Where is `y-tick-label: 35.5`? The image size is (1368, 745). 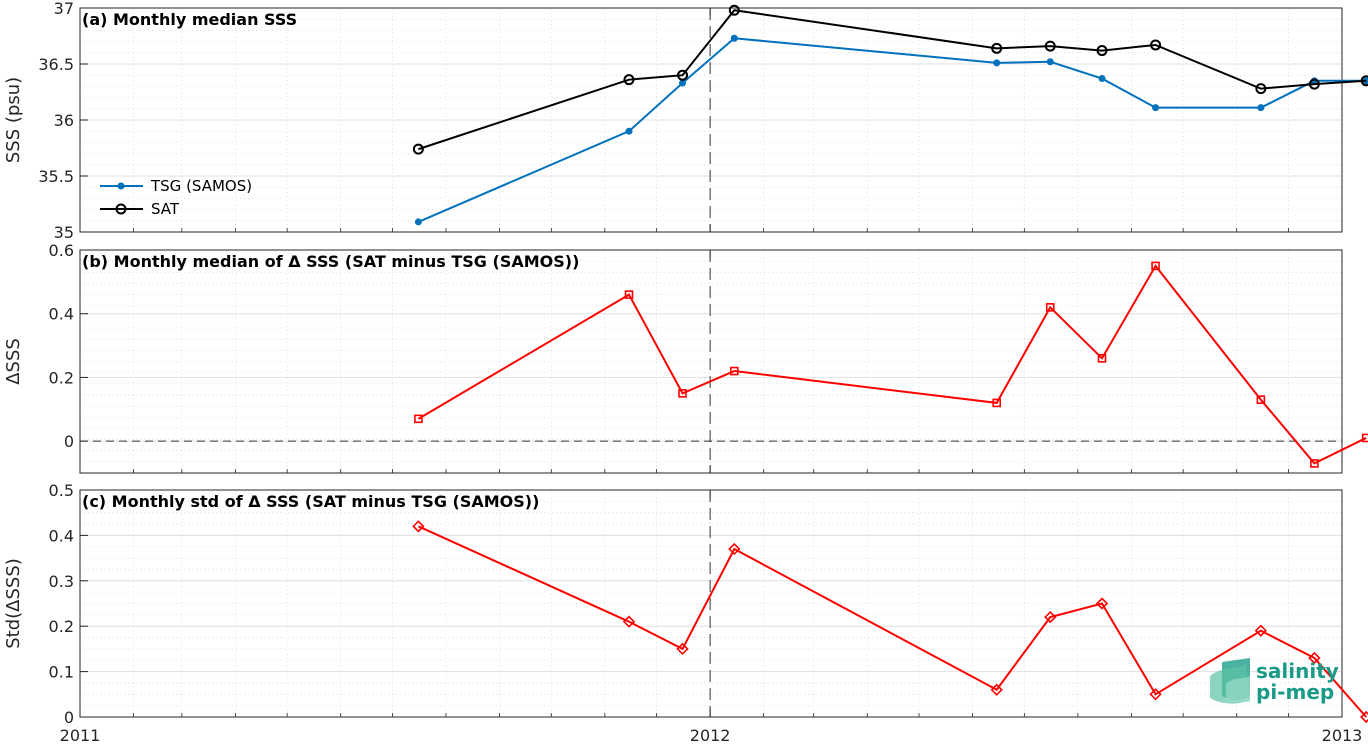
y-tick-label: 35.5 is located at coordinates (56, 176).